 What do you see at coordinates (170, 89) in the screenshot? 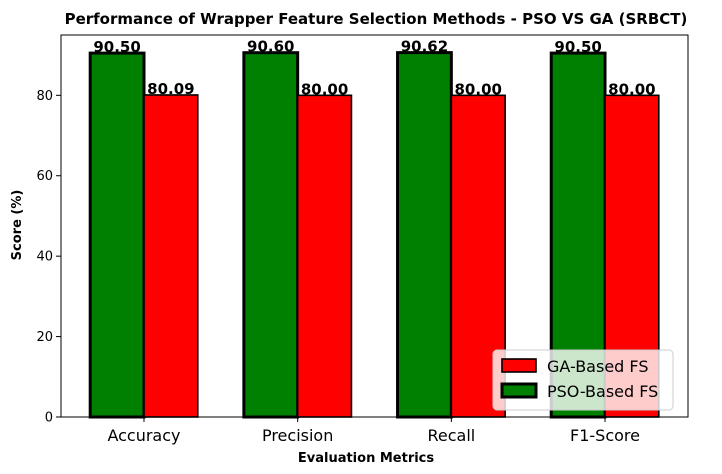
I see `data-label: 80.09` at bounding box center [170, 89].